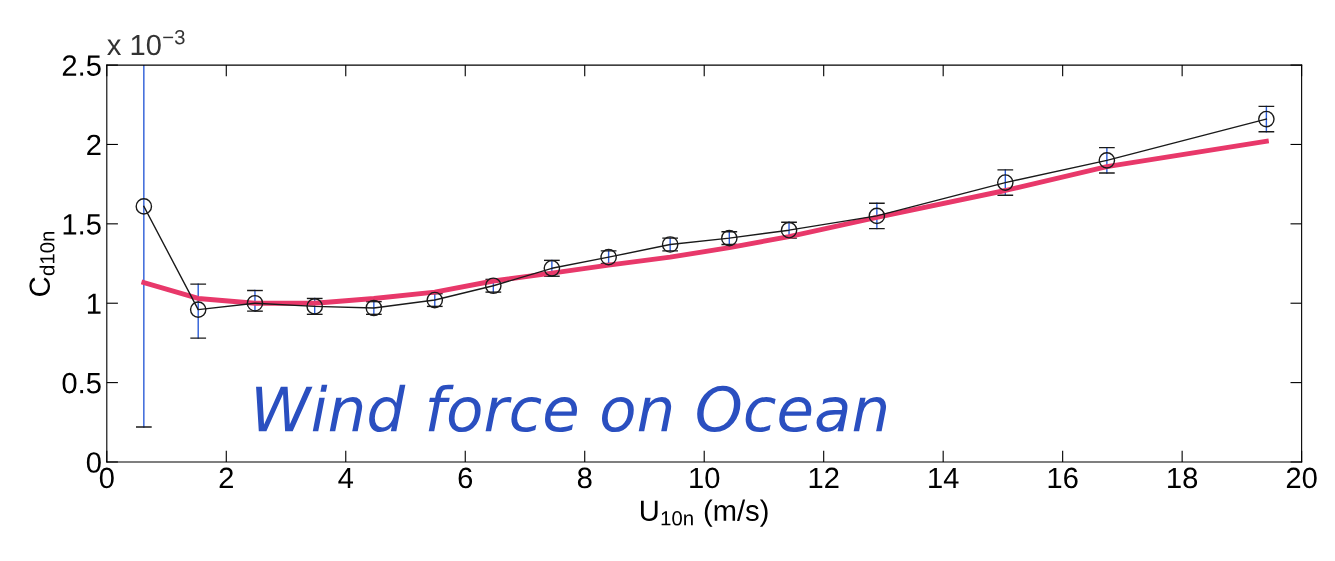 This screenshot has width=1335, height=561. What do you see at coordinates (465, 478) in the screenshot?
I see `x-tick-label: 6` at bounding box center [465, 478].